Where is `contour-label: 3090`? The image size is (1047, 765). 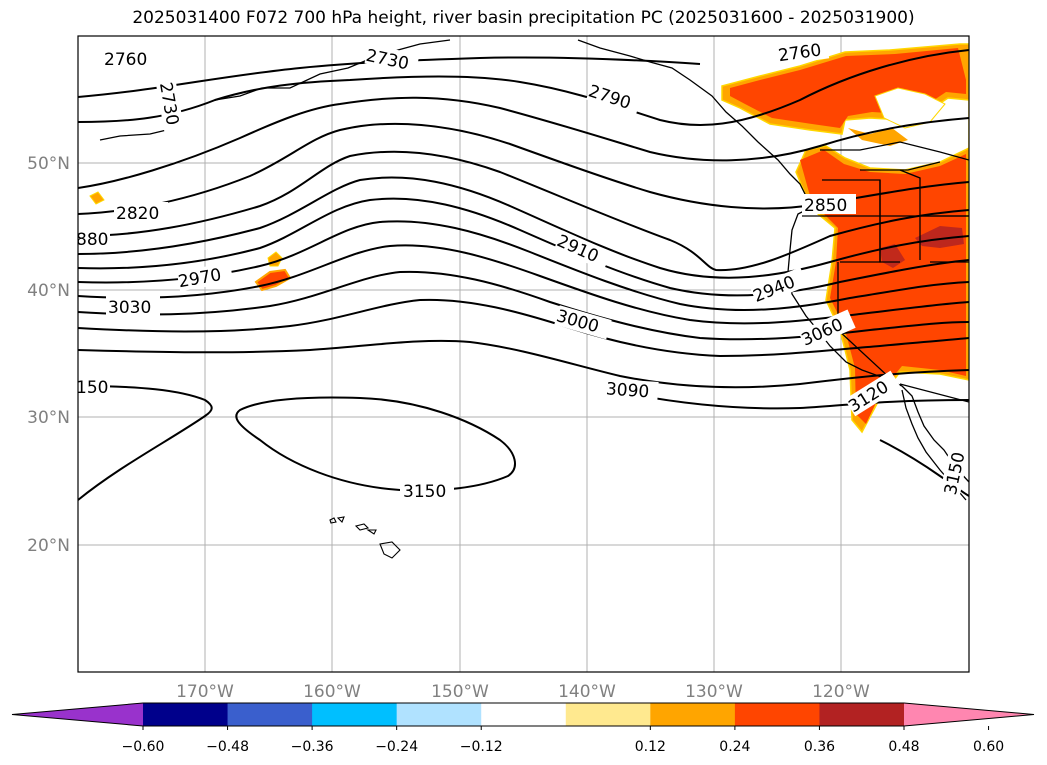 contour-label: 3090 is located at coordinates (627, 390).